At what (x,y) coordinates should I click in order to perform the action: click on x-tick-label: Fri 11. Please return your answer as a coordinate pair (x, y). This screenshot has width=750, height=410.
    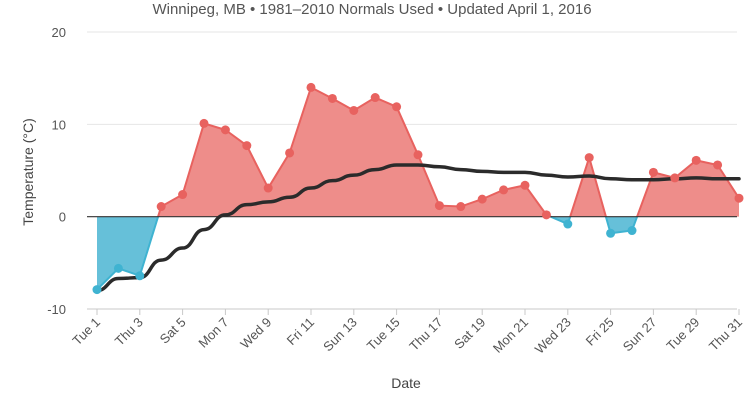
    Looking at the image, I should click on (300, 331).